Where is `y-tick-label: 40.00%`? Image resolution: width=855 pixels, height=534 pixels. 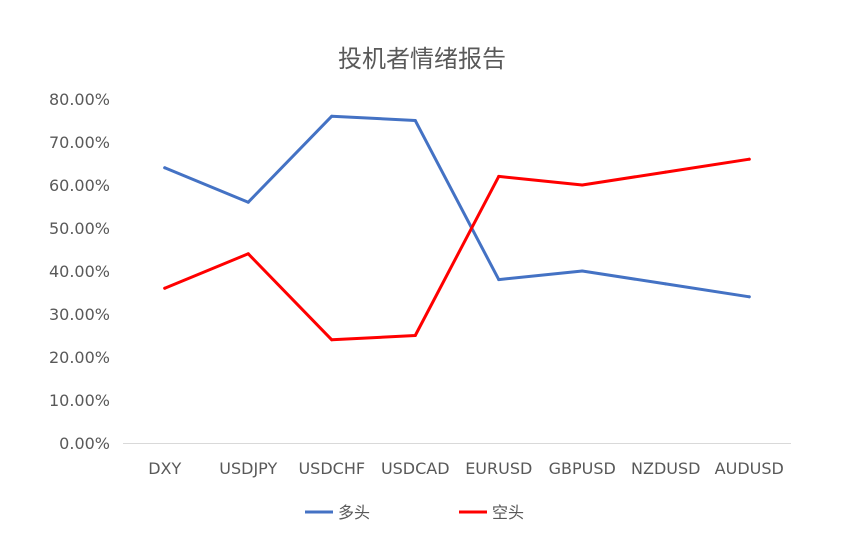 y-tick-label: 40.00% is located at coordinates (79, 271).